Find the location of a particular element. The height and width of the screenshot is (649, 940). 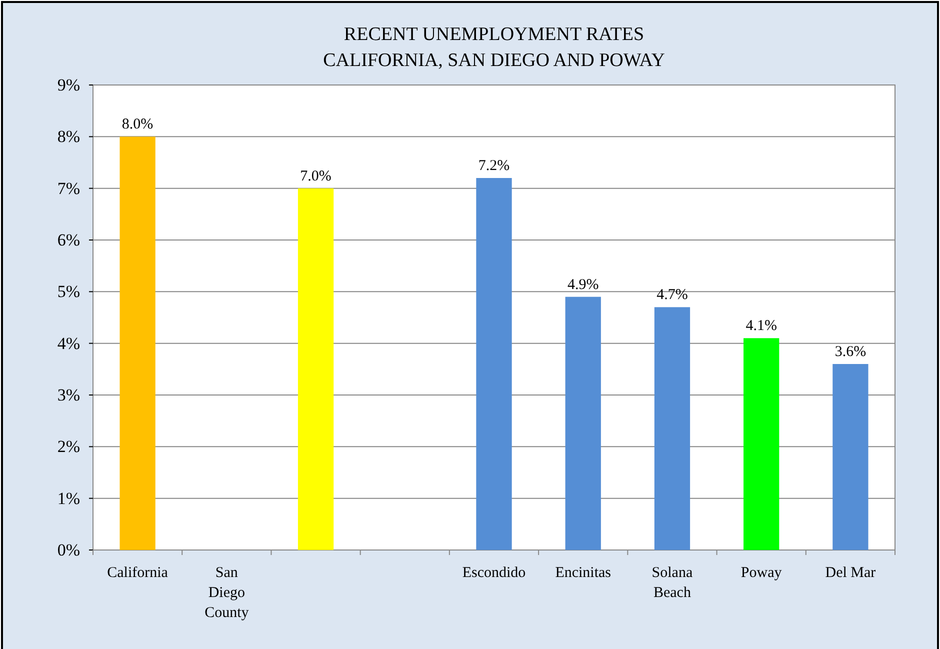

data-label: 4.7% is located at coordinates (672, 295).